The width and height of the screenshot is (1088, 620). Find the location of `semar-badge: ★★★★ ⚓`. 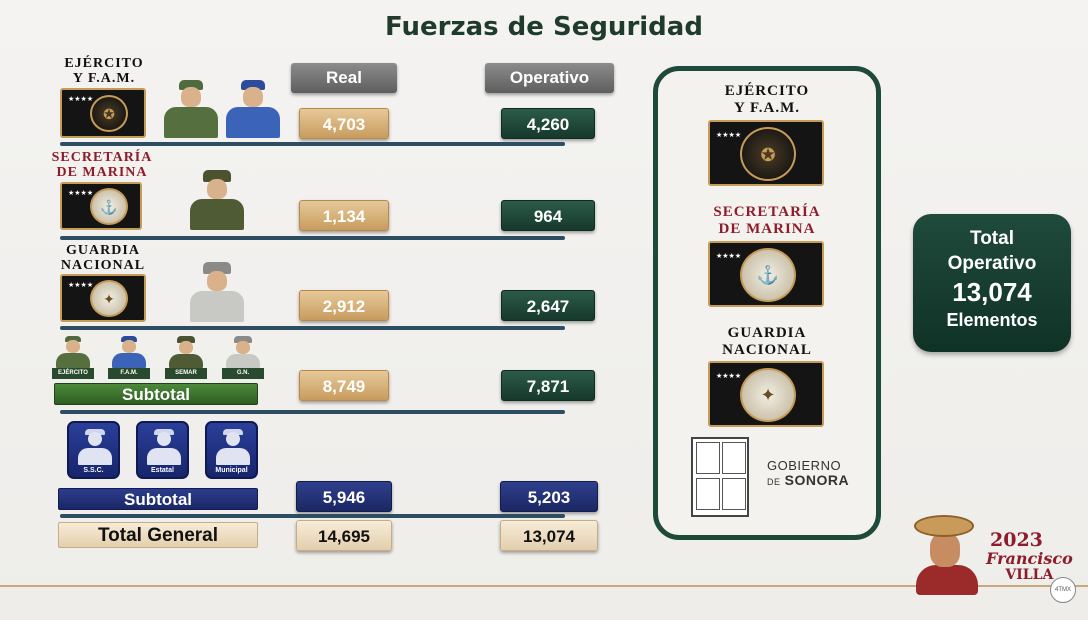

semar-badge: ★★★★ ⚓ is located at coordinates (101, 206).